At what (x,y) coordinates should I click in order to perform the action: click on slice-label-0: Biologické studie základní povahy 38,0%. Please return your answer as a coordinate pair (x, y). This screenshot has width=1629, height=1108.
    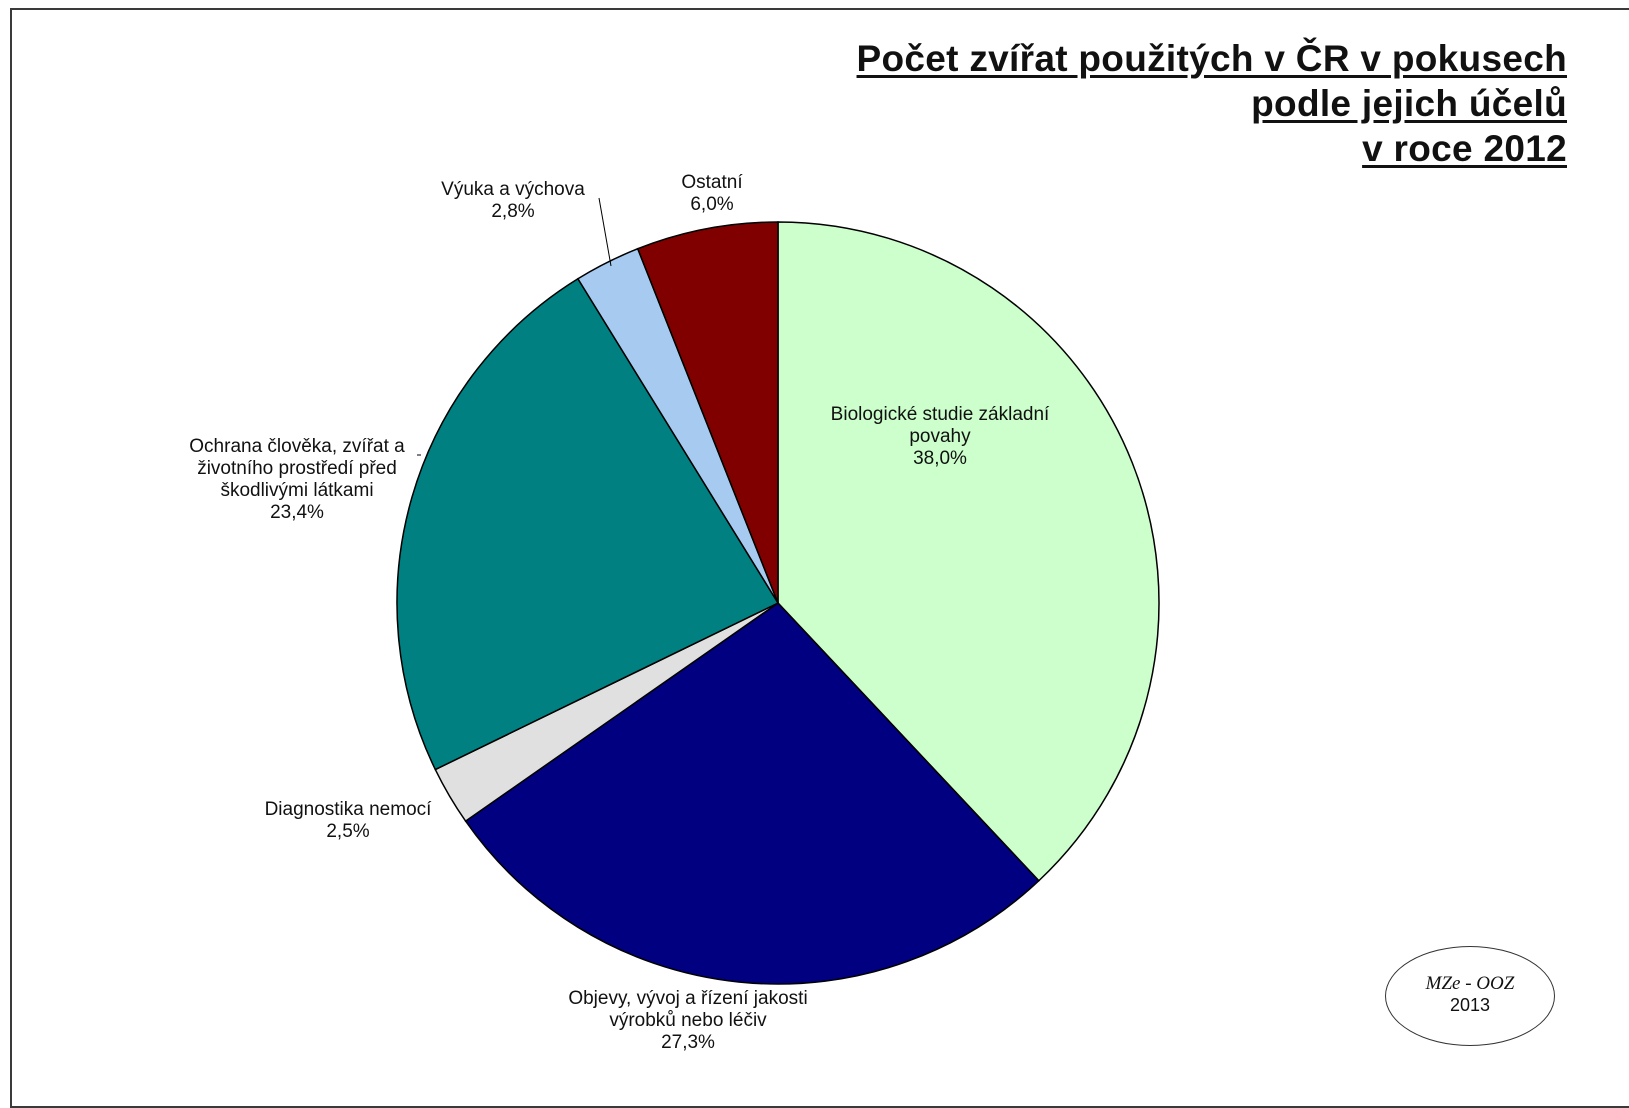
    Looking at the image, I should click on (940, 436).